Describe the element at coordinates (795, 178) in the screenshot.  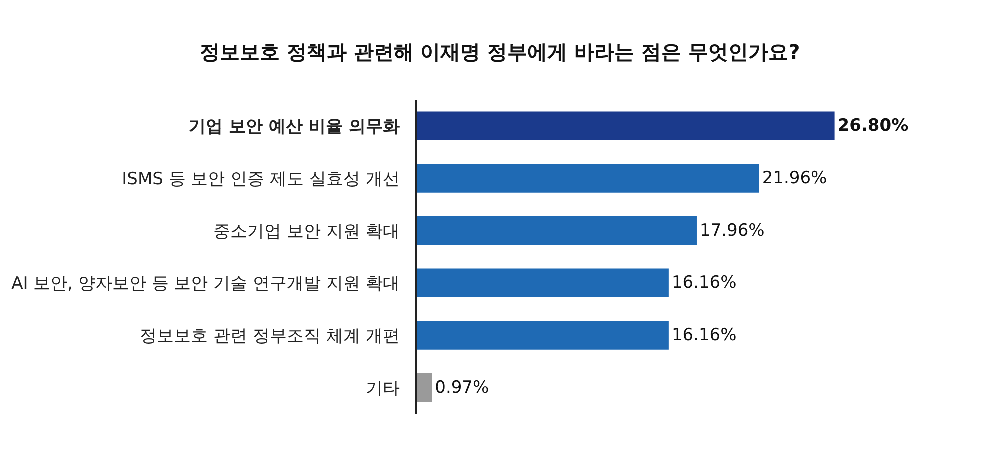
I see `data-label: 21.96%` at that location.